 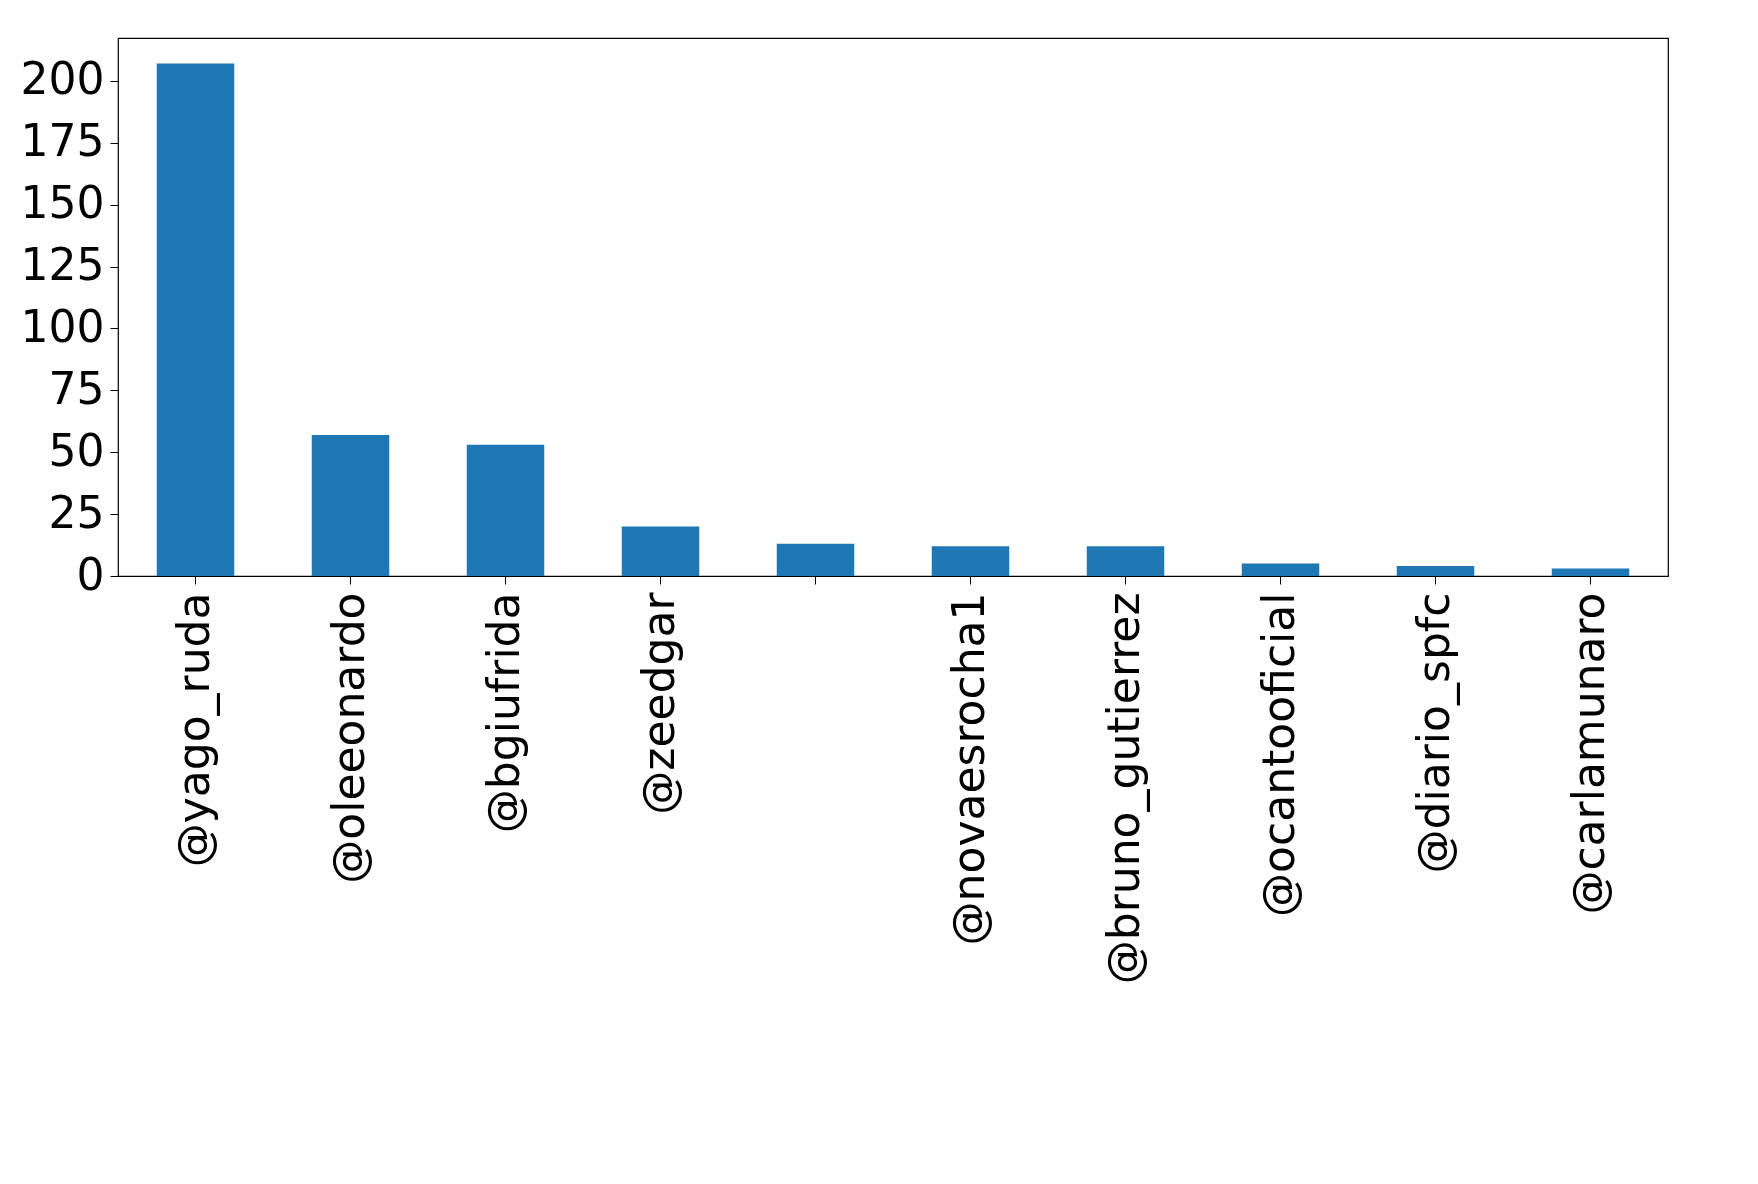 What do you see at coordinates (968, 769) in the screenshot?
I see `x-tick-label: @novaesrocha1` at bounding box center [968, 769].